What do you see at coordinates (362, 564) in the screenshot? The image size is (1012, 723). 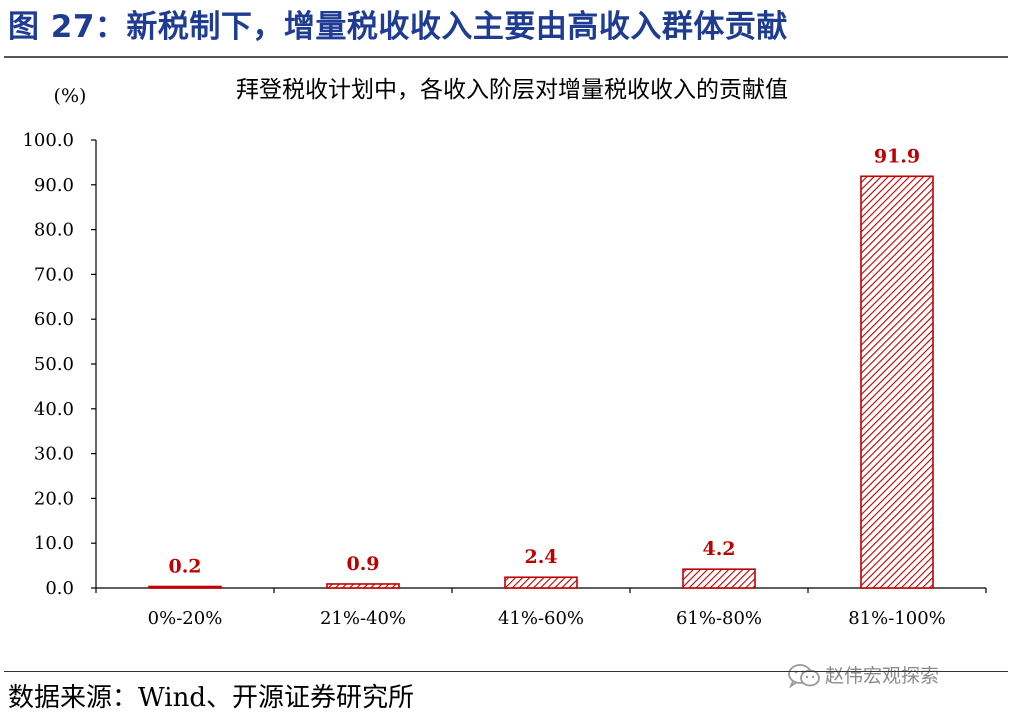 I see `data-label: 0.9` at bounding box center [362, 564].